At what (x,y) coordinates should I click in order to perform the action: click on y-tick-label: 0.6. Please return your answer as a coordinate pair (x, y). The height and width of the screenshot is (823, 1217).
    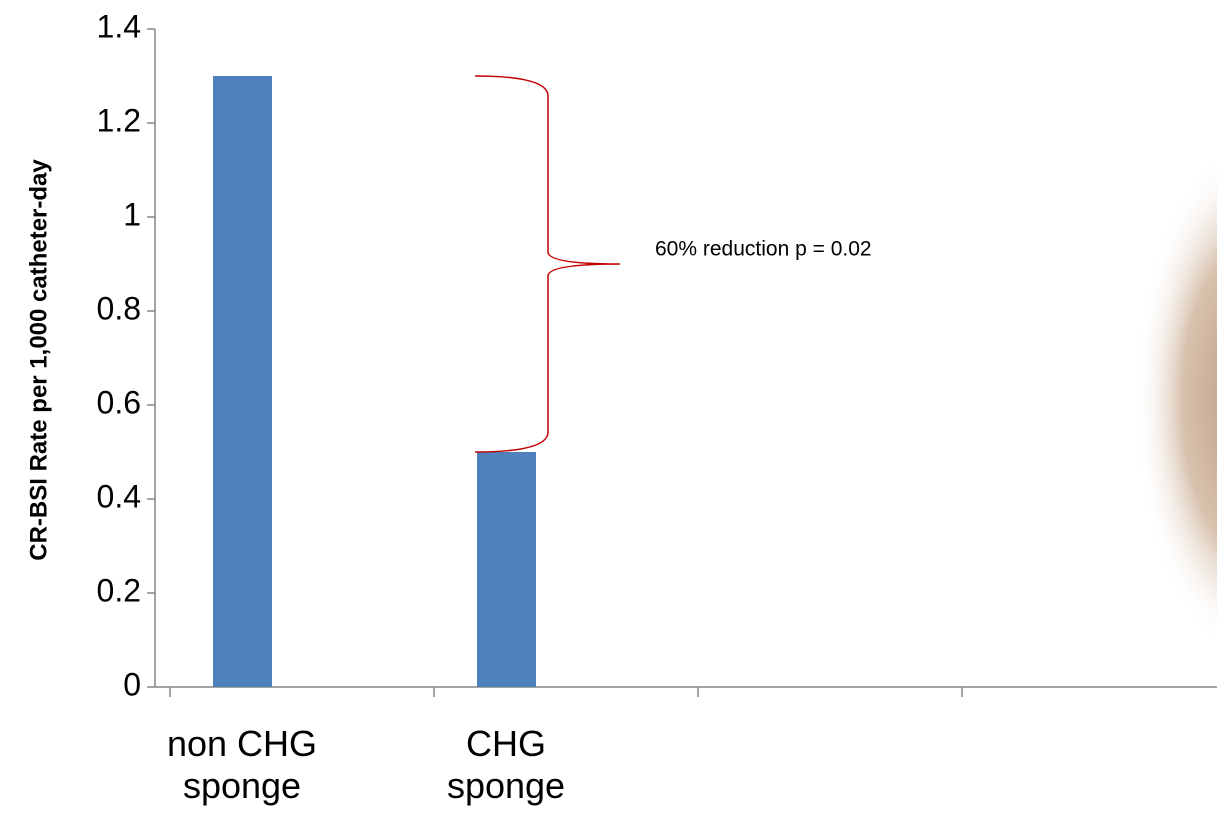
    Looking at the image, I should click on (119, 402).